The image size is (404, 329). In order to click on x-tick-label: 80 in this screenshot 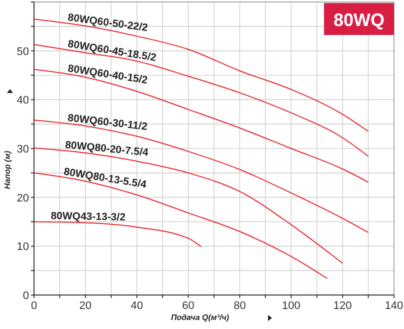, I will do `click(240, 306)`.